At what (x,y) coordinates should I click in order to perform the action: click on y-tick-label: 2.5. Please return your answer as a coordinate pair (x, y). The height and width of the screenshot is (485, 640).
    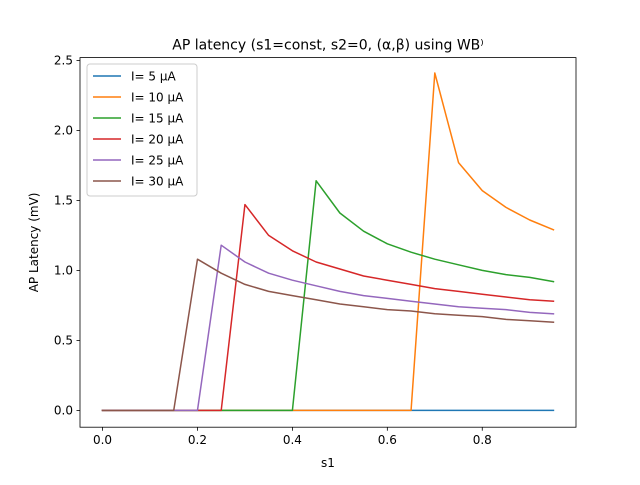
    Looking at the image, I should click on (63, 61).